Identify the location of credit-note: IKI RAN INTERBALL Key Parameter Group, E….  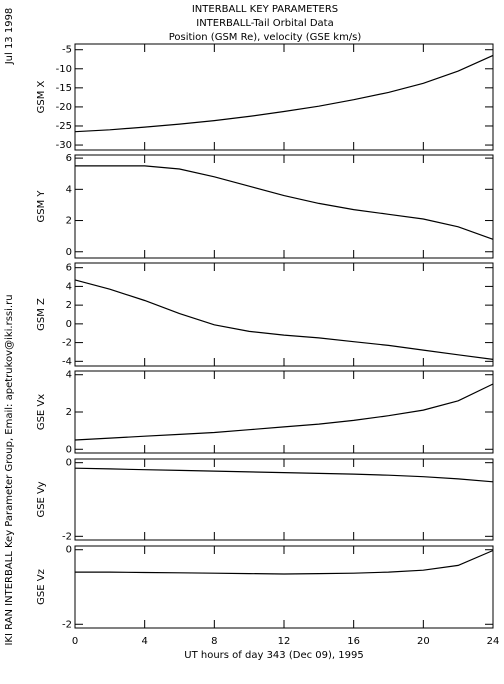
(9, 469).